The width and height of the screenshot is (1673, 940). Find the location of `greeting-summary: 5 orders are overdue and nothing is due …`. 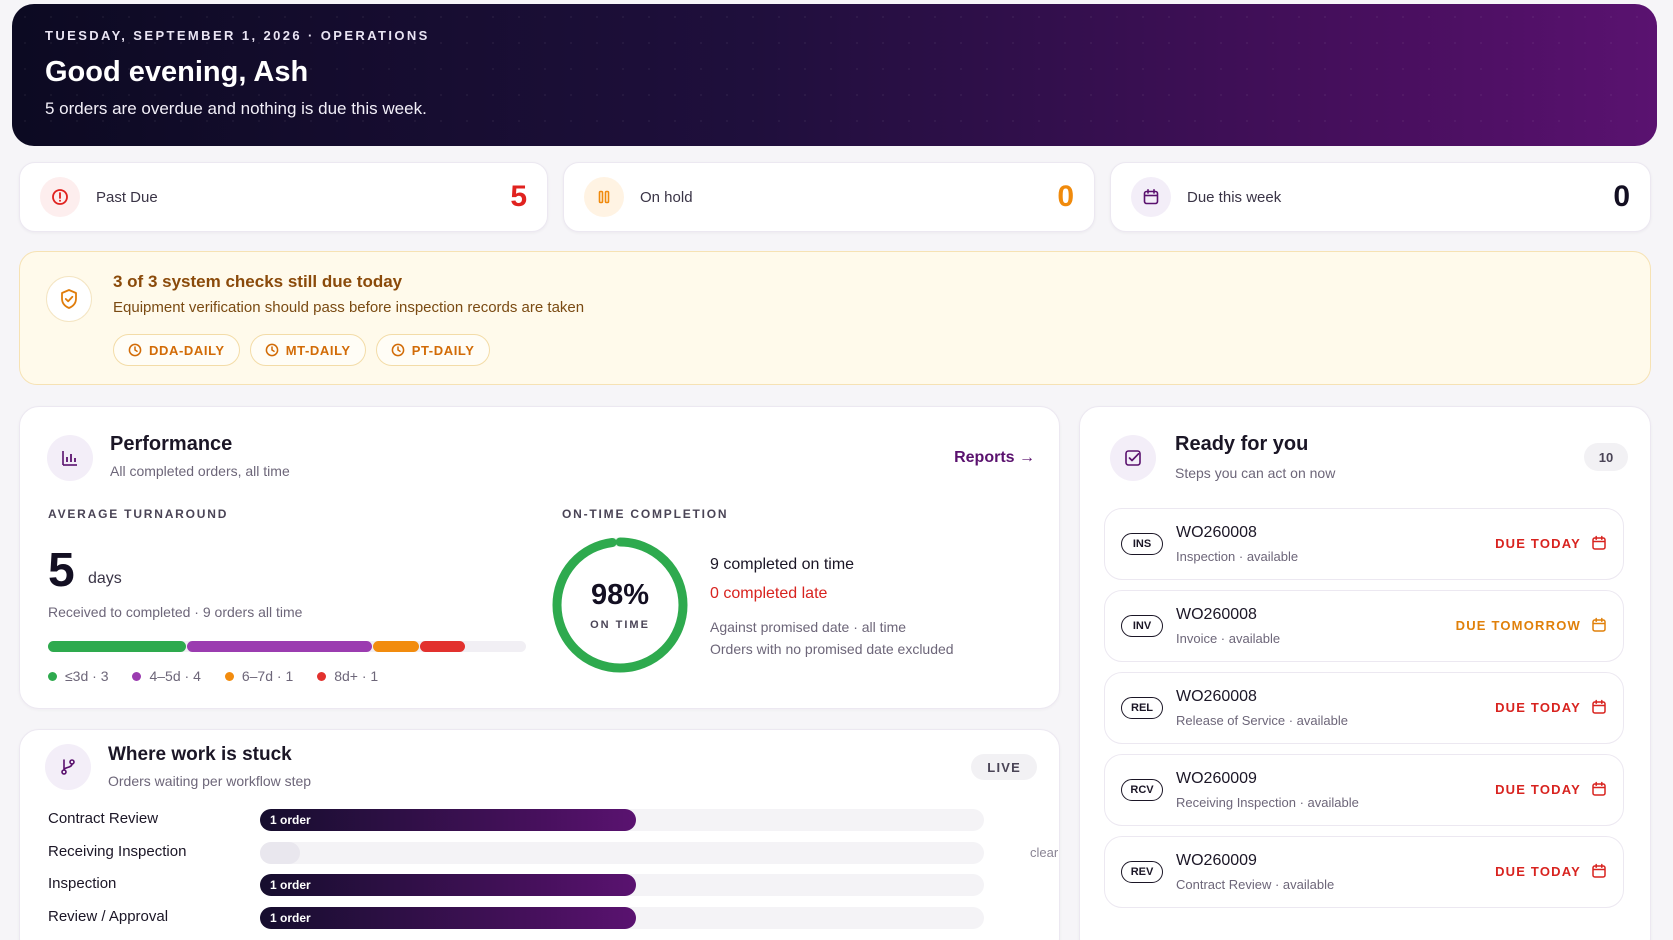

greeting-summary: 5 orders are overdue and nothing is due … is located at coordinates (236, 108).